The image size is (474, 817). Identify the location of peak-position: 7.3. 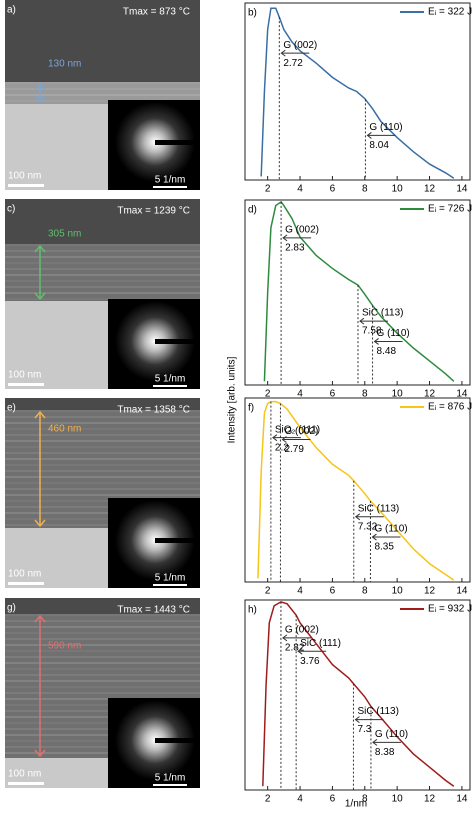
(364, 729).